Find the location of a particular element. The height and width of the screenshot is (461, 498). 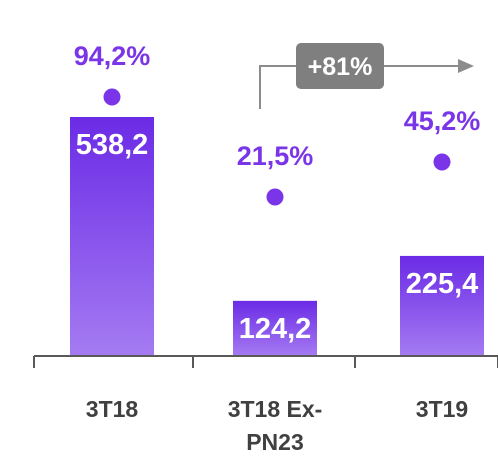

growth-label: +81% is located at coordinates (340, 67).